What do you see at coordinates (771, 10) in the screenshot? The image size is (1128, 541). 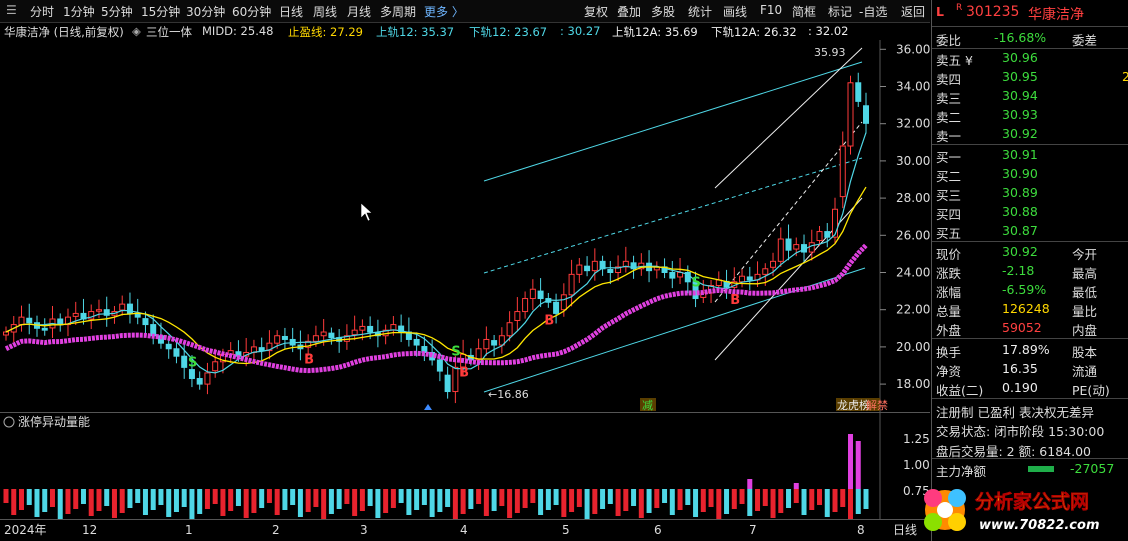 I see `f10-button: F10` at bounding box center [771, 10].